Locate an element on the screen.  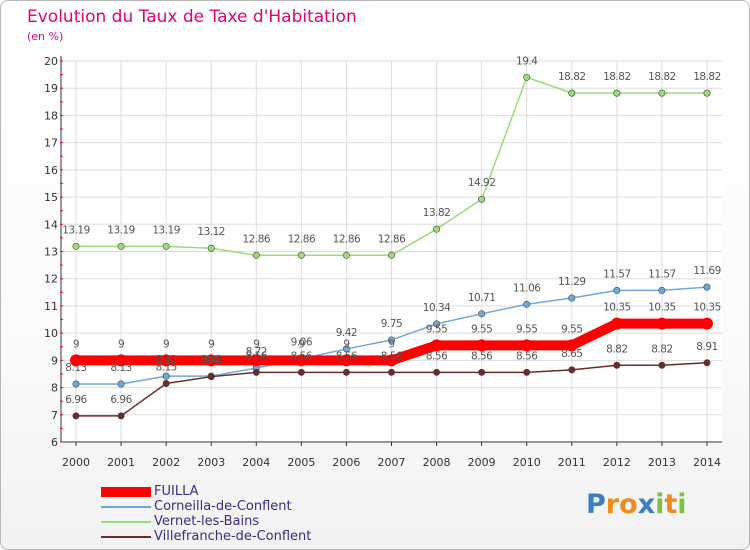
x-tick-label: 2011 is located at coordinates (572, 462).